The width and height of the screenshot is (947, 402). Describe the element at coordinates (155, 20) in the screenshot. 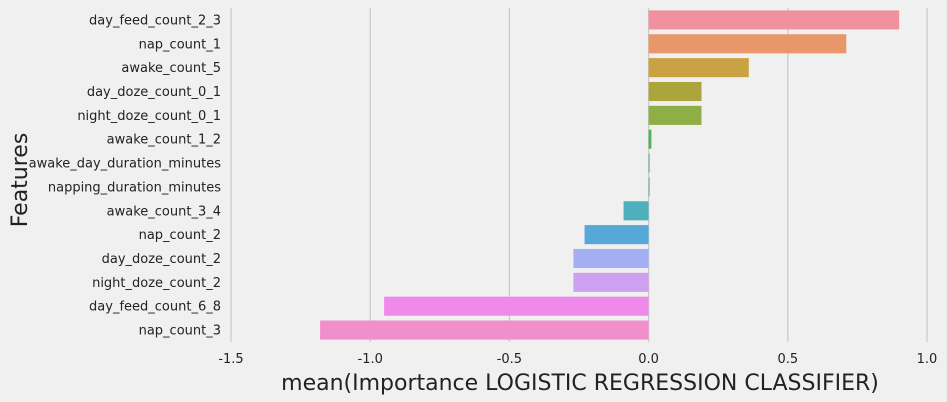

I see `y-tick-label: day_feed_count_2_3` at that location.